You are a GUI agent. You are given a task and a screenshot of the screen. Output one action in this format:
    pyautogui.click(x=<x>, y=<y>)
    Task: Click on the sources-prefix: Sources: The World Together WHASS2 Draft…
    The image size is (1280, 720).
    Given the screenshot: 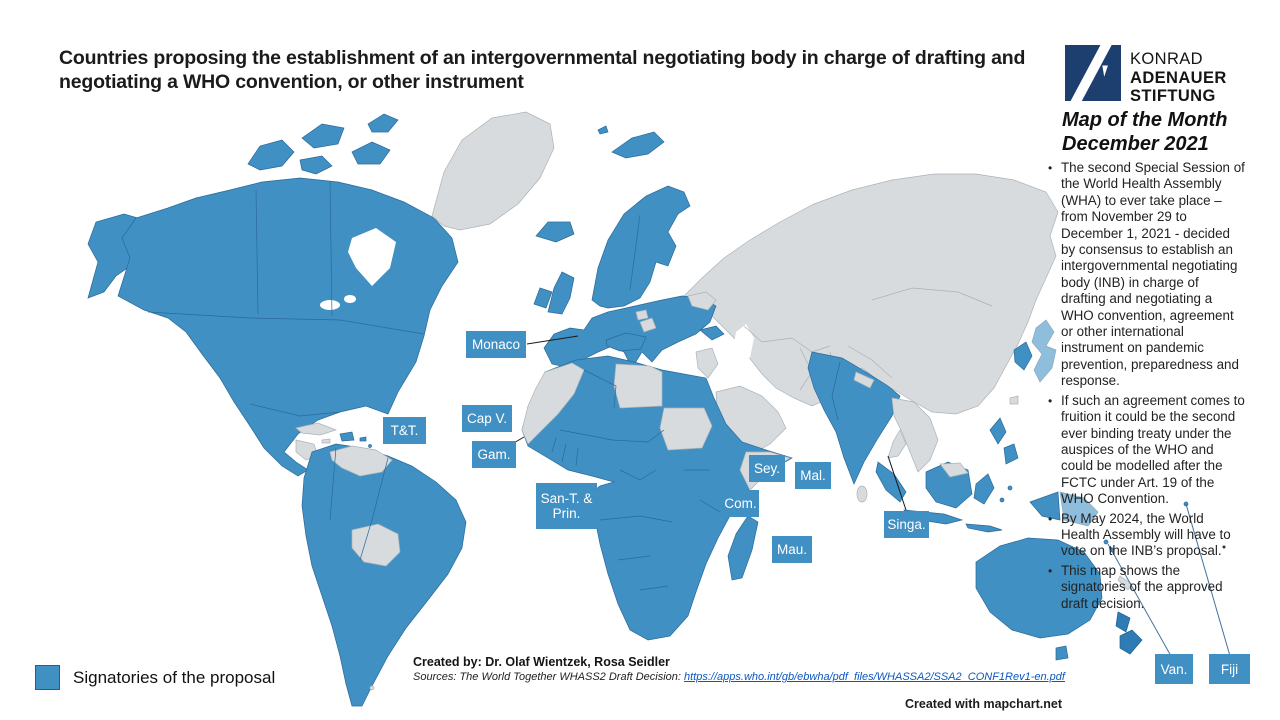 What is the action you would take?
    pyautogui.click(x=549, y=677)
    